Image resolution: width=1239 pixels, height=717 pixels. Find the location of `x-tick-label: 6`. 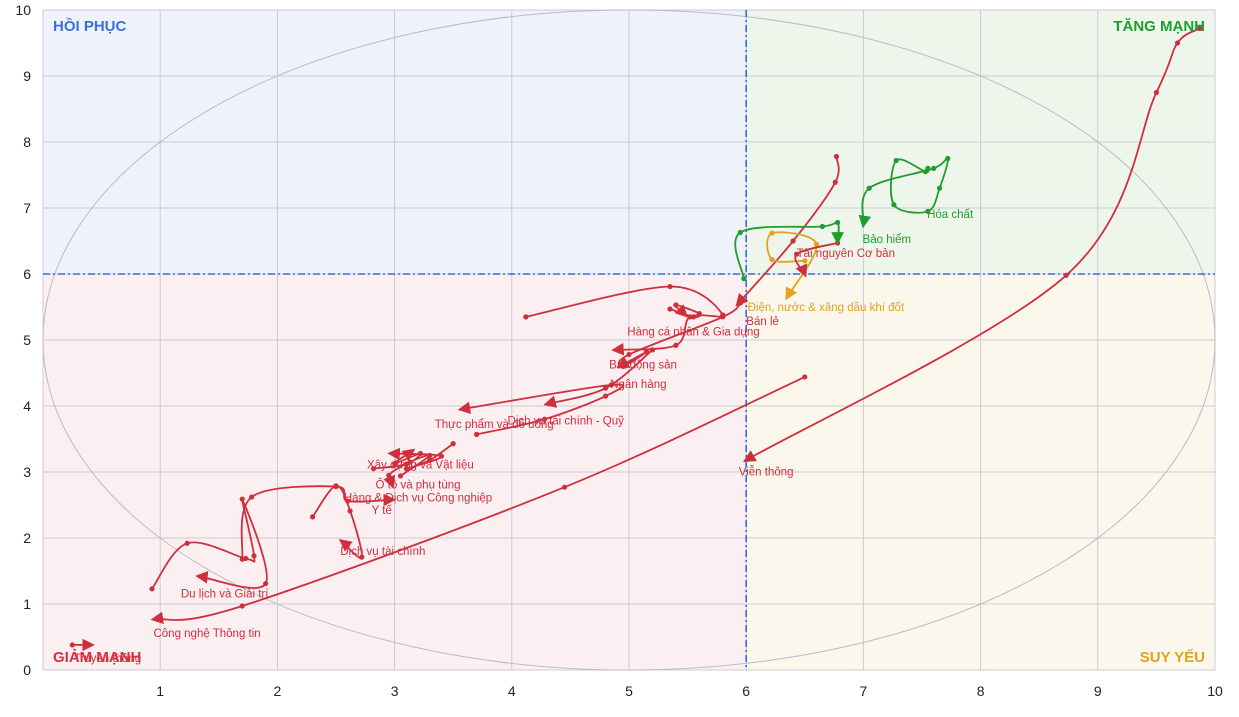

x-tick-label: 6 is located at coordinates (746, 691).